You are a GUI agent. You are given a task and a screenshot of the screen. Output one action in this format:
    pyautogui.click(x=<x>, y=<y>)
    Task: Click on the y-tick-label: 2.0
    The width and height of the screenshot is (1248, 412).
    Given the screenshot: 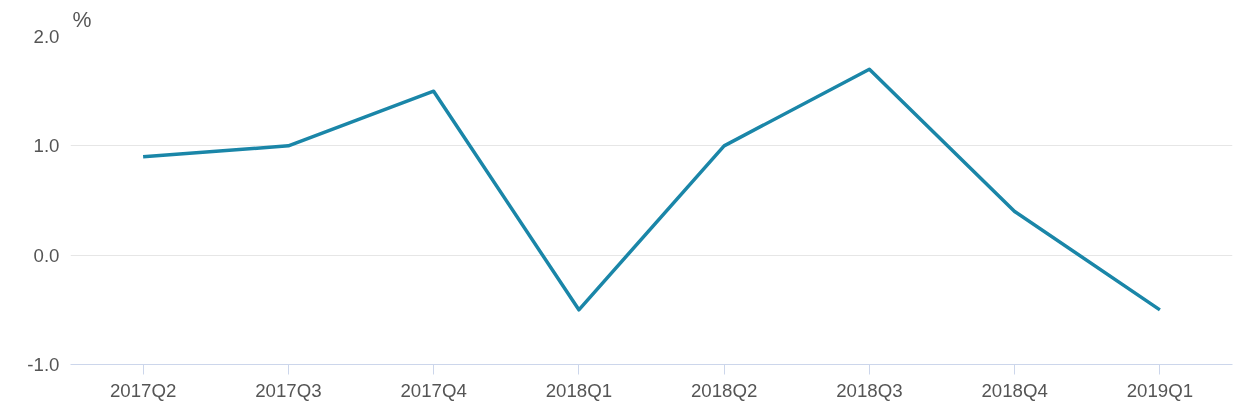 What is the action you would take?
    pyautogui.click(x=46, y=36)
    